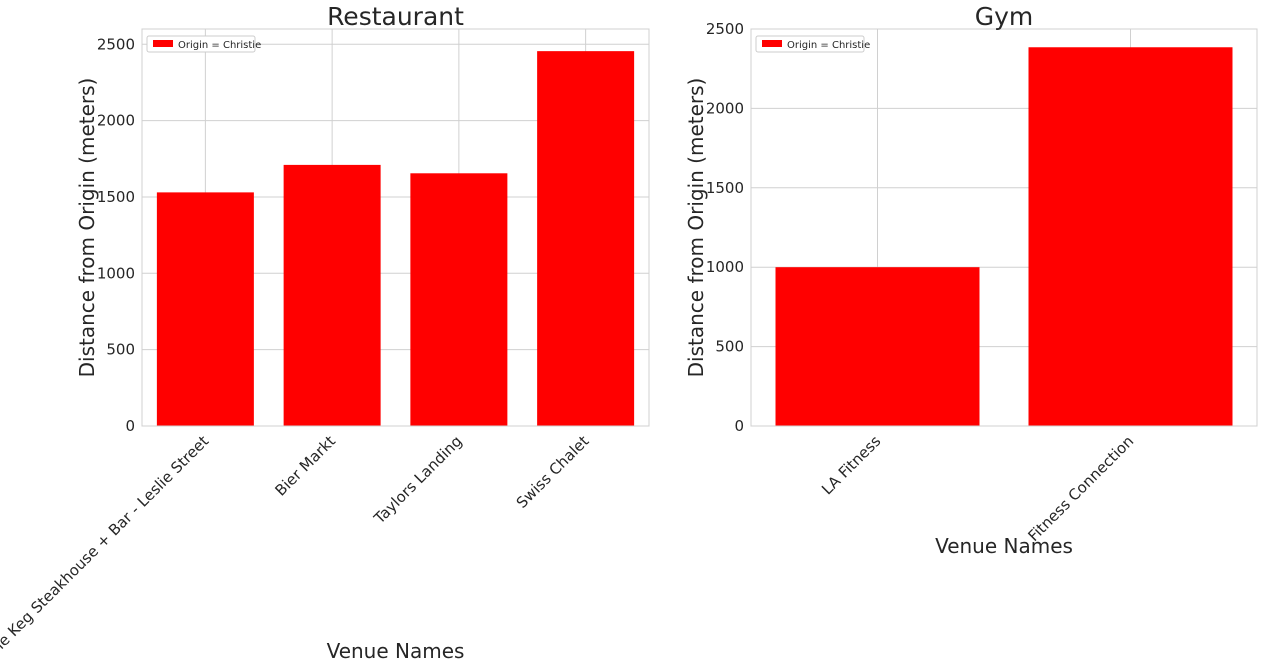 The image size is (1264, 669). What do you see at coordinates (305, 466) in the screenshot?
I see `x-tick-label: Bier Markt` at bounding box center [305, 466].